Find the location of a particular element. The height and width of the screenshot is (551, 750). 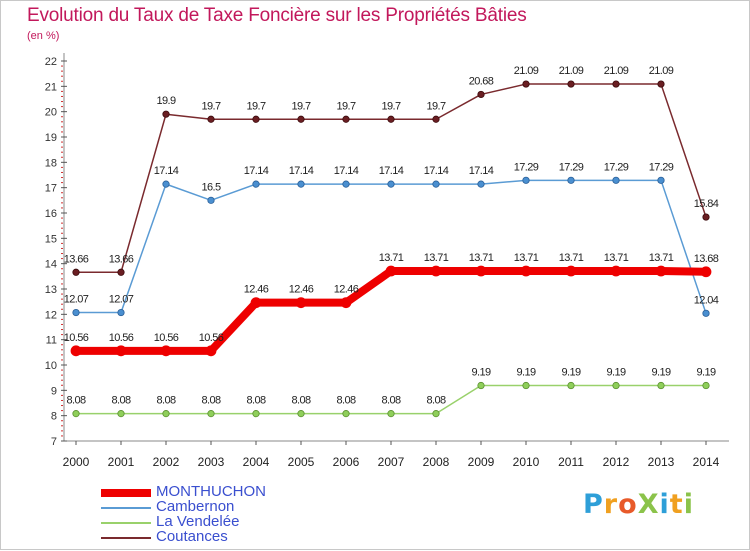

x-tick-label: 2006 is located at coordinates (346, 462).